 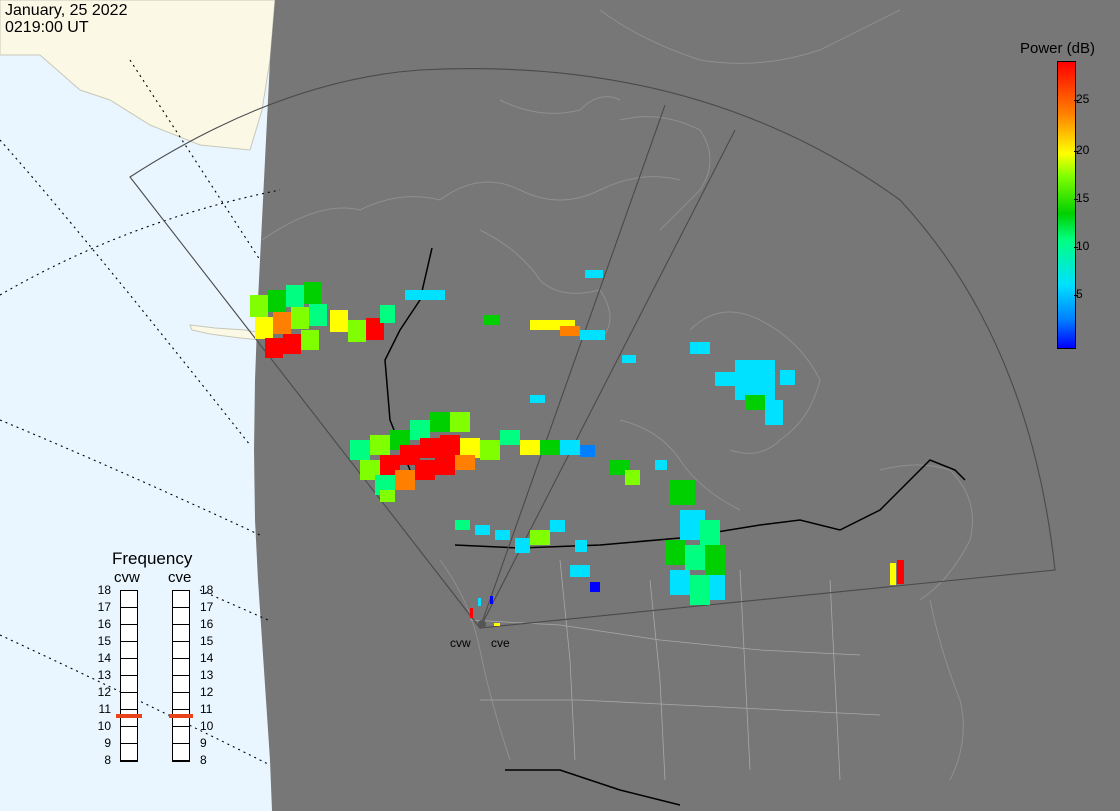 I want to click on radar-site-label-cve: cve, so click(x=500, y=643).